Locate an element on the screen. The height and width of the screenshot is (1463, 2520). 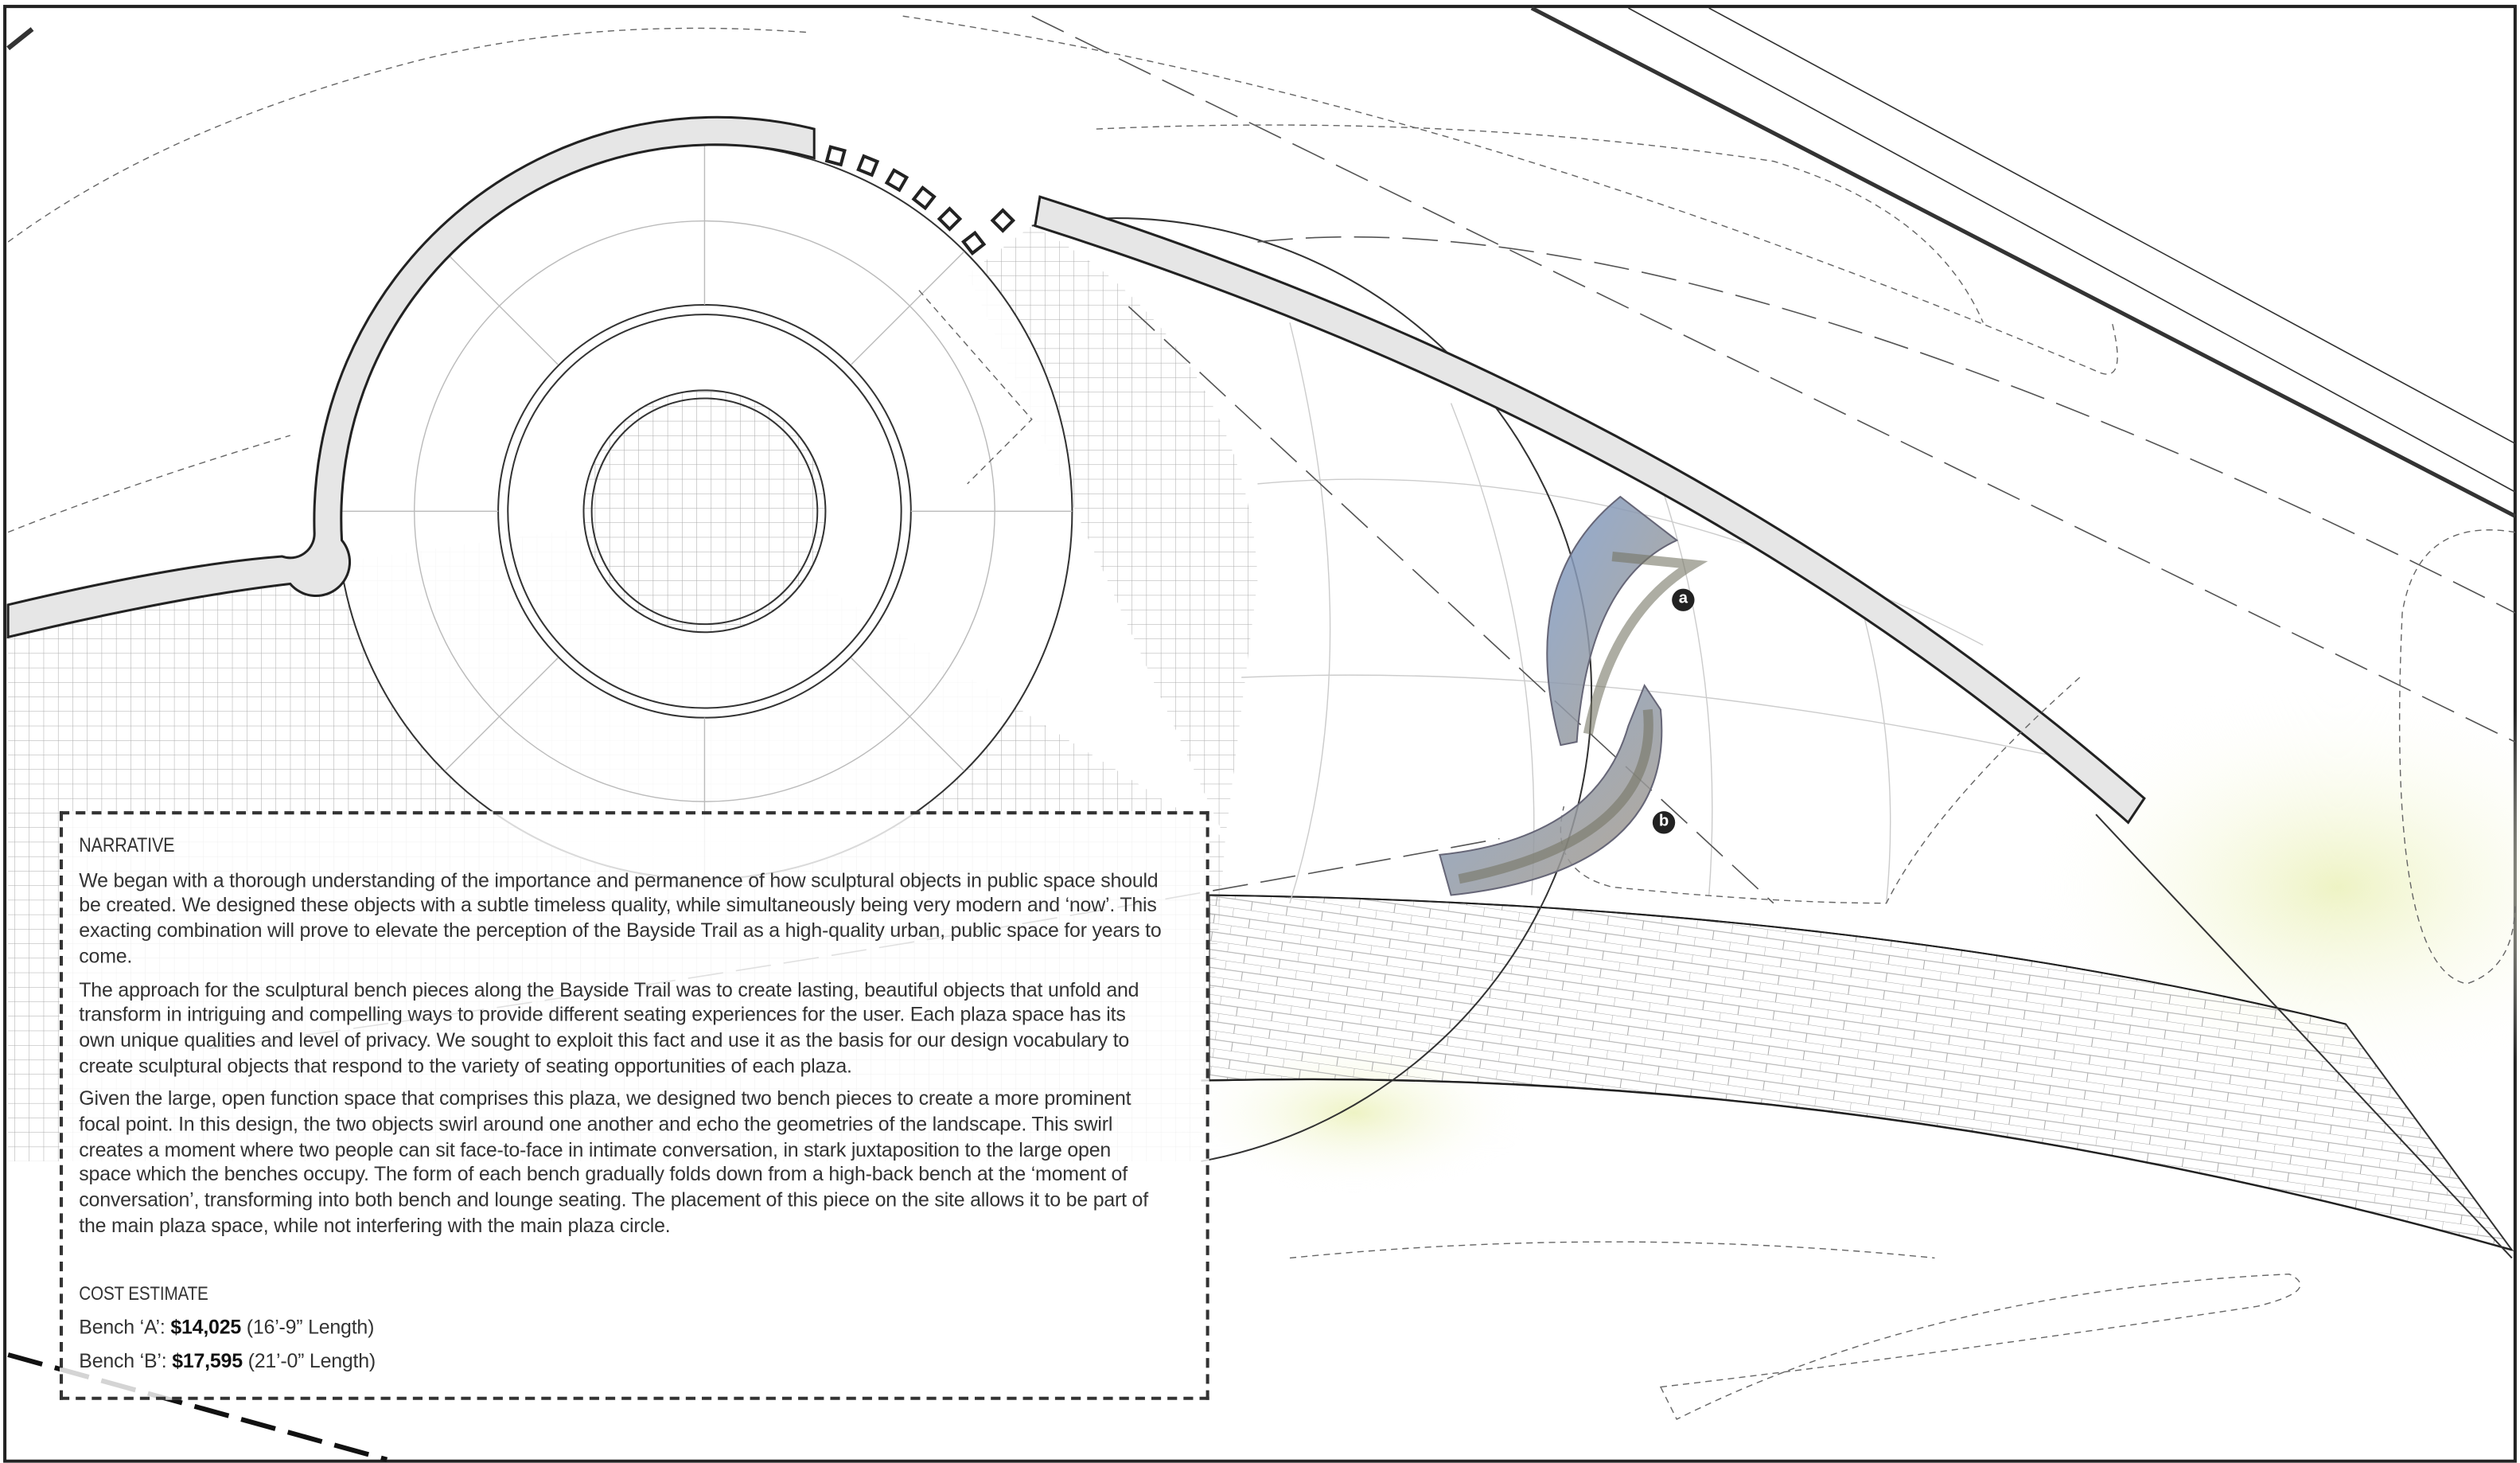
marker-label: a is located at coordinates (1683, 598).